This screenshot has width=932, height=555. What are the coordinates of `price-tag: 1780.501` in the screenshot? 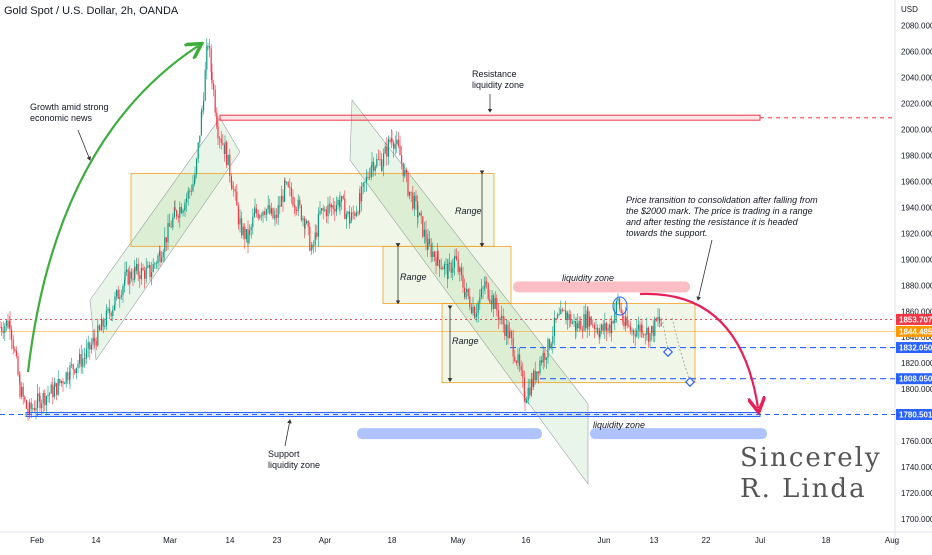 It's located at (914, 414).